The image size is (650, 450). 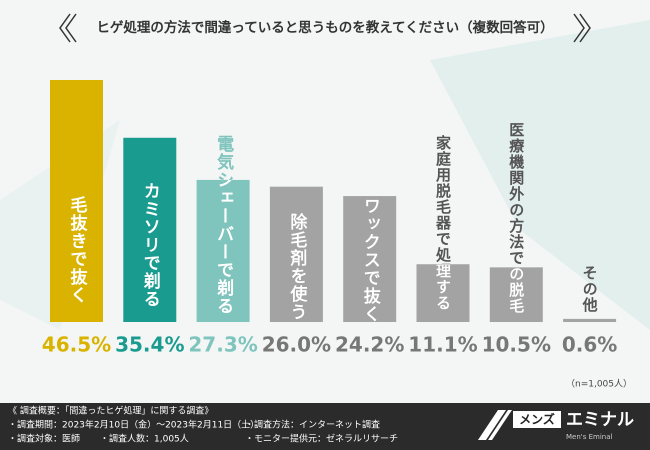 I want to click on survey-count: ・調査人数：1,005人, so click(x=144, y=439).